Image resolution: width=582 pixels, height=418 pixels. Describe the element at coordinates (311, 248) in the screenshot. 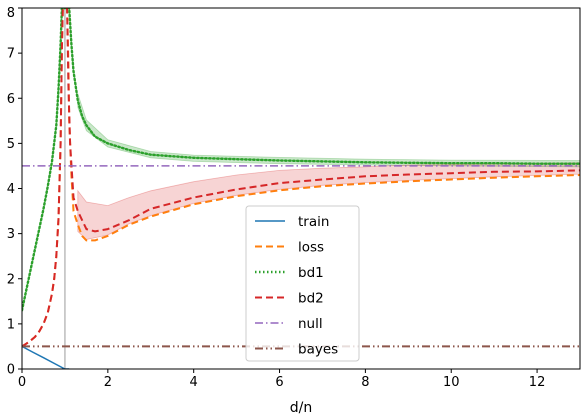

I see `legend-label-loss: loss` at that location.